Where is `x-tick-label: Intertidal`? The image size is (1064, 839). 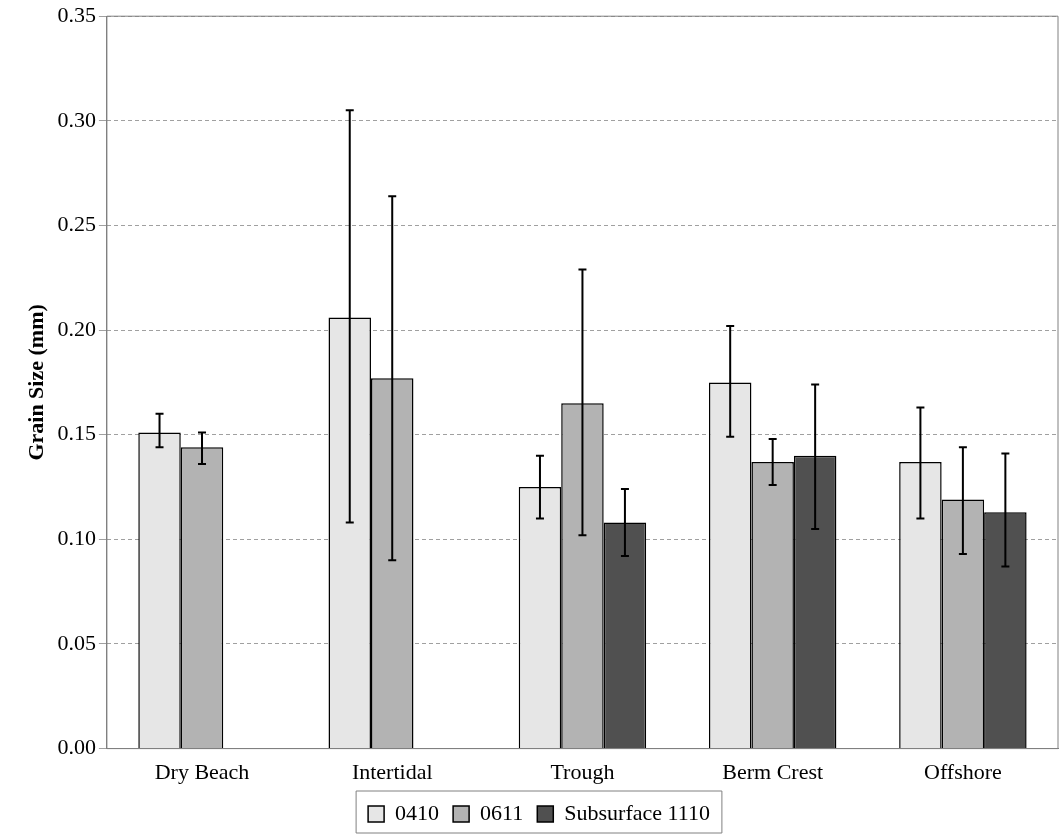
x-tick-label: Intertidal is located at coordinates (392, 771).